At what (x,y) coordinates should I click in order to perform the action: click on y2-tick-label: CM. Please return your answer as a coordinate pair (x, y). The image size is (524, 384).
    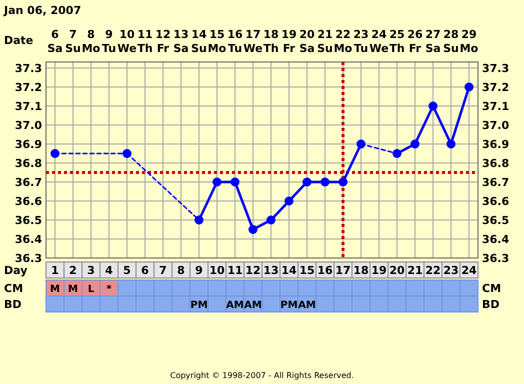
    Looking at the image, I should click on (492, 288).